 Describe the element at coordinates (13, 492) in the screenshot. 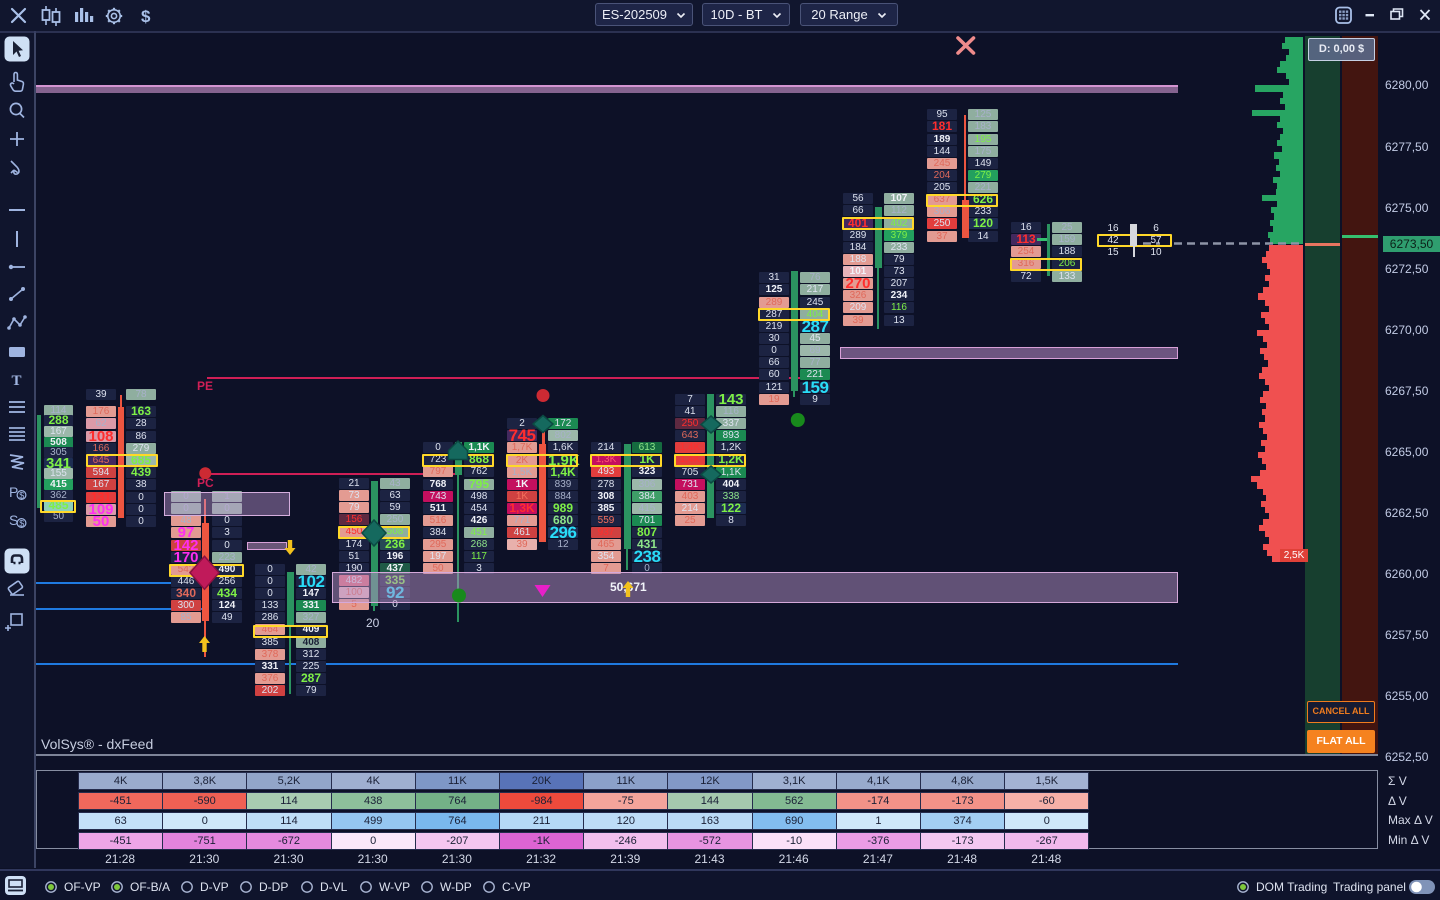

I see `svg-text: P` at that location.